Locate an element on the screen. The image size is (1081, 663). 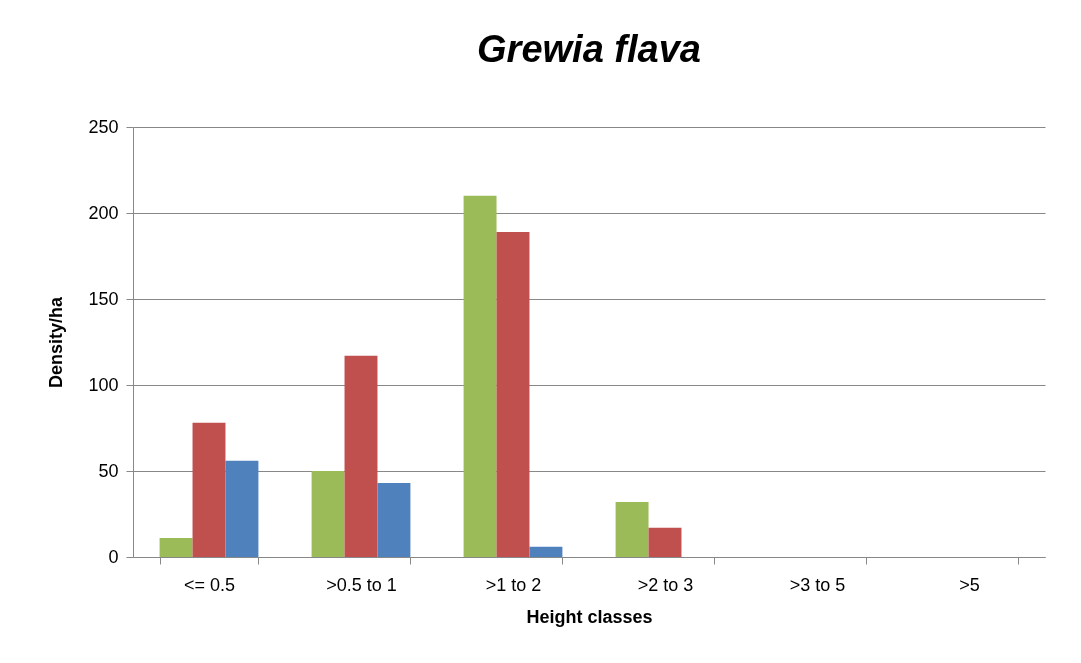
x-tick-label: >0.5 to 1 is located at coordinates (361, 584).